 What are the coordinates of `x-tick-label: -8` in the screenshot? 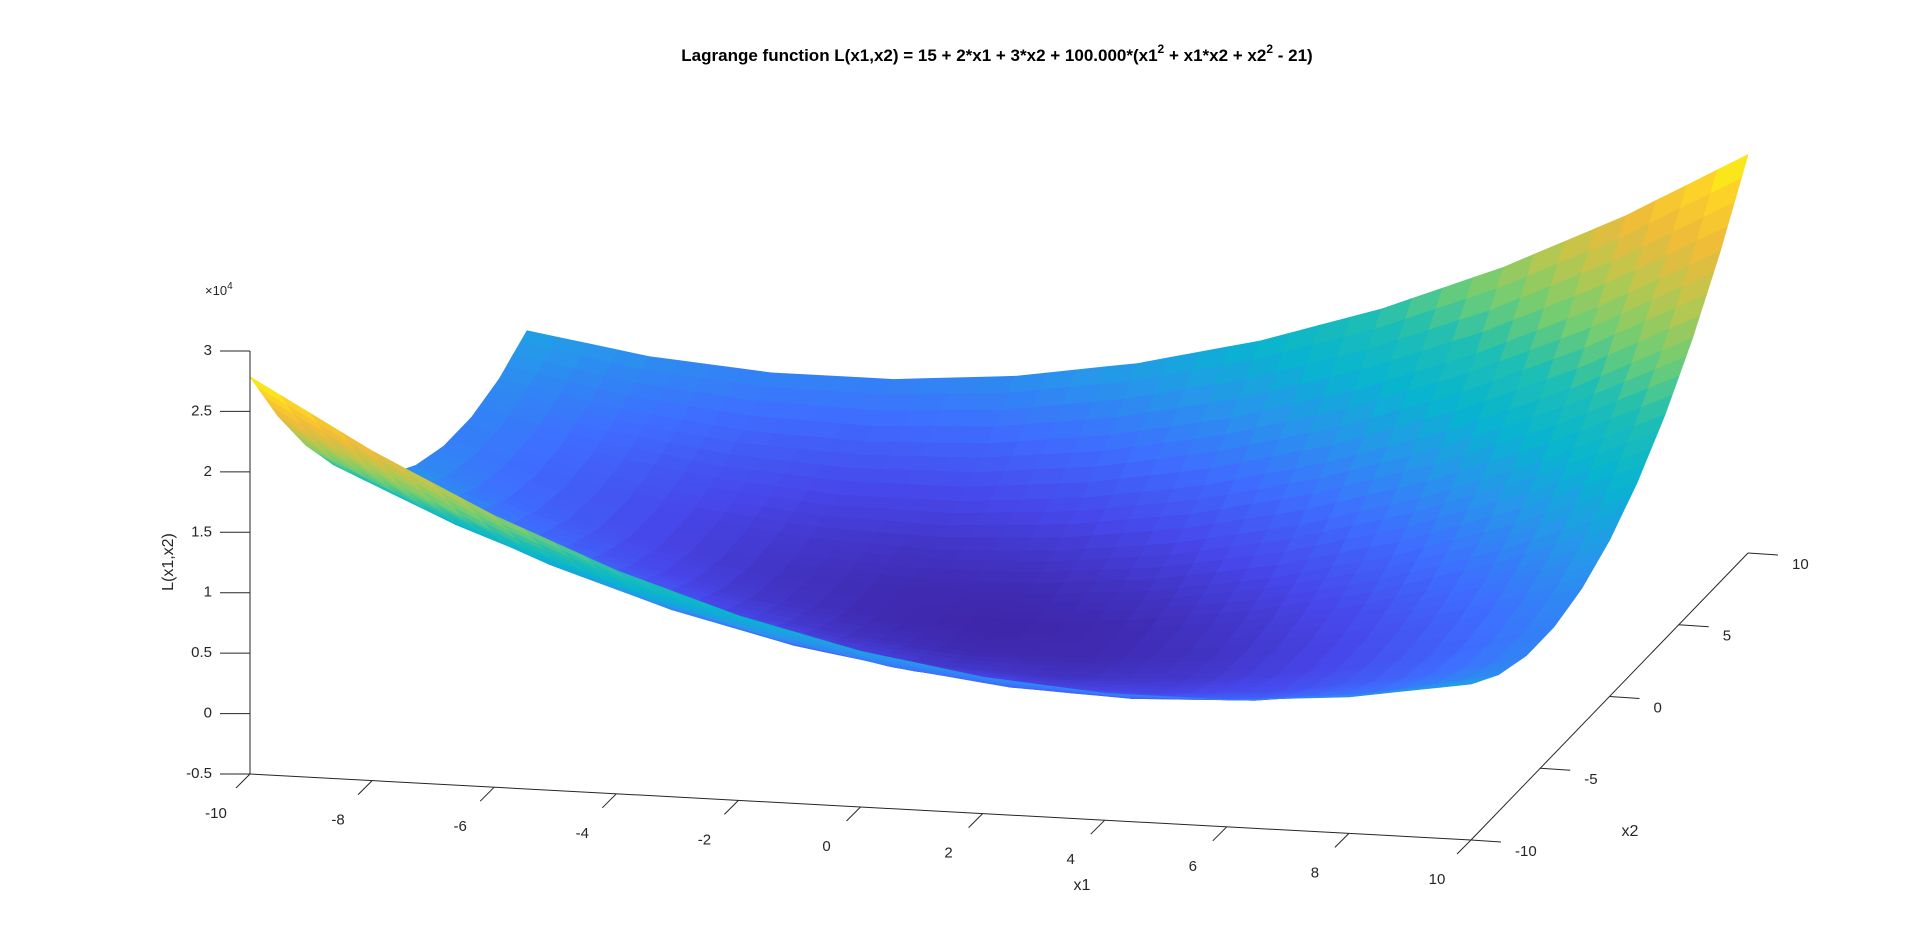 It's located at (337, 820).